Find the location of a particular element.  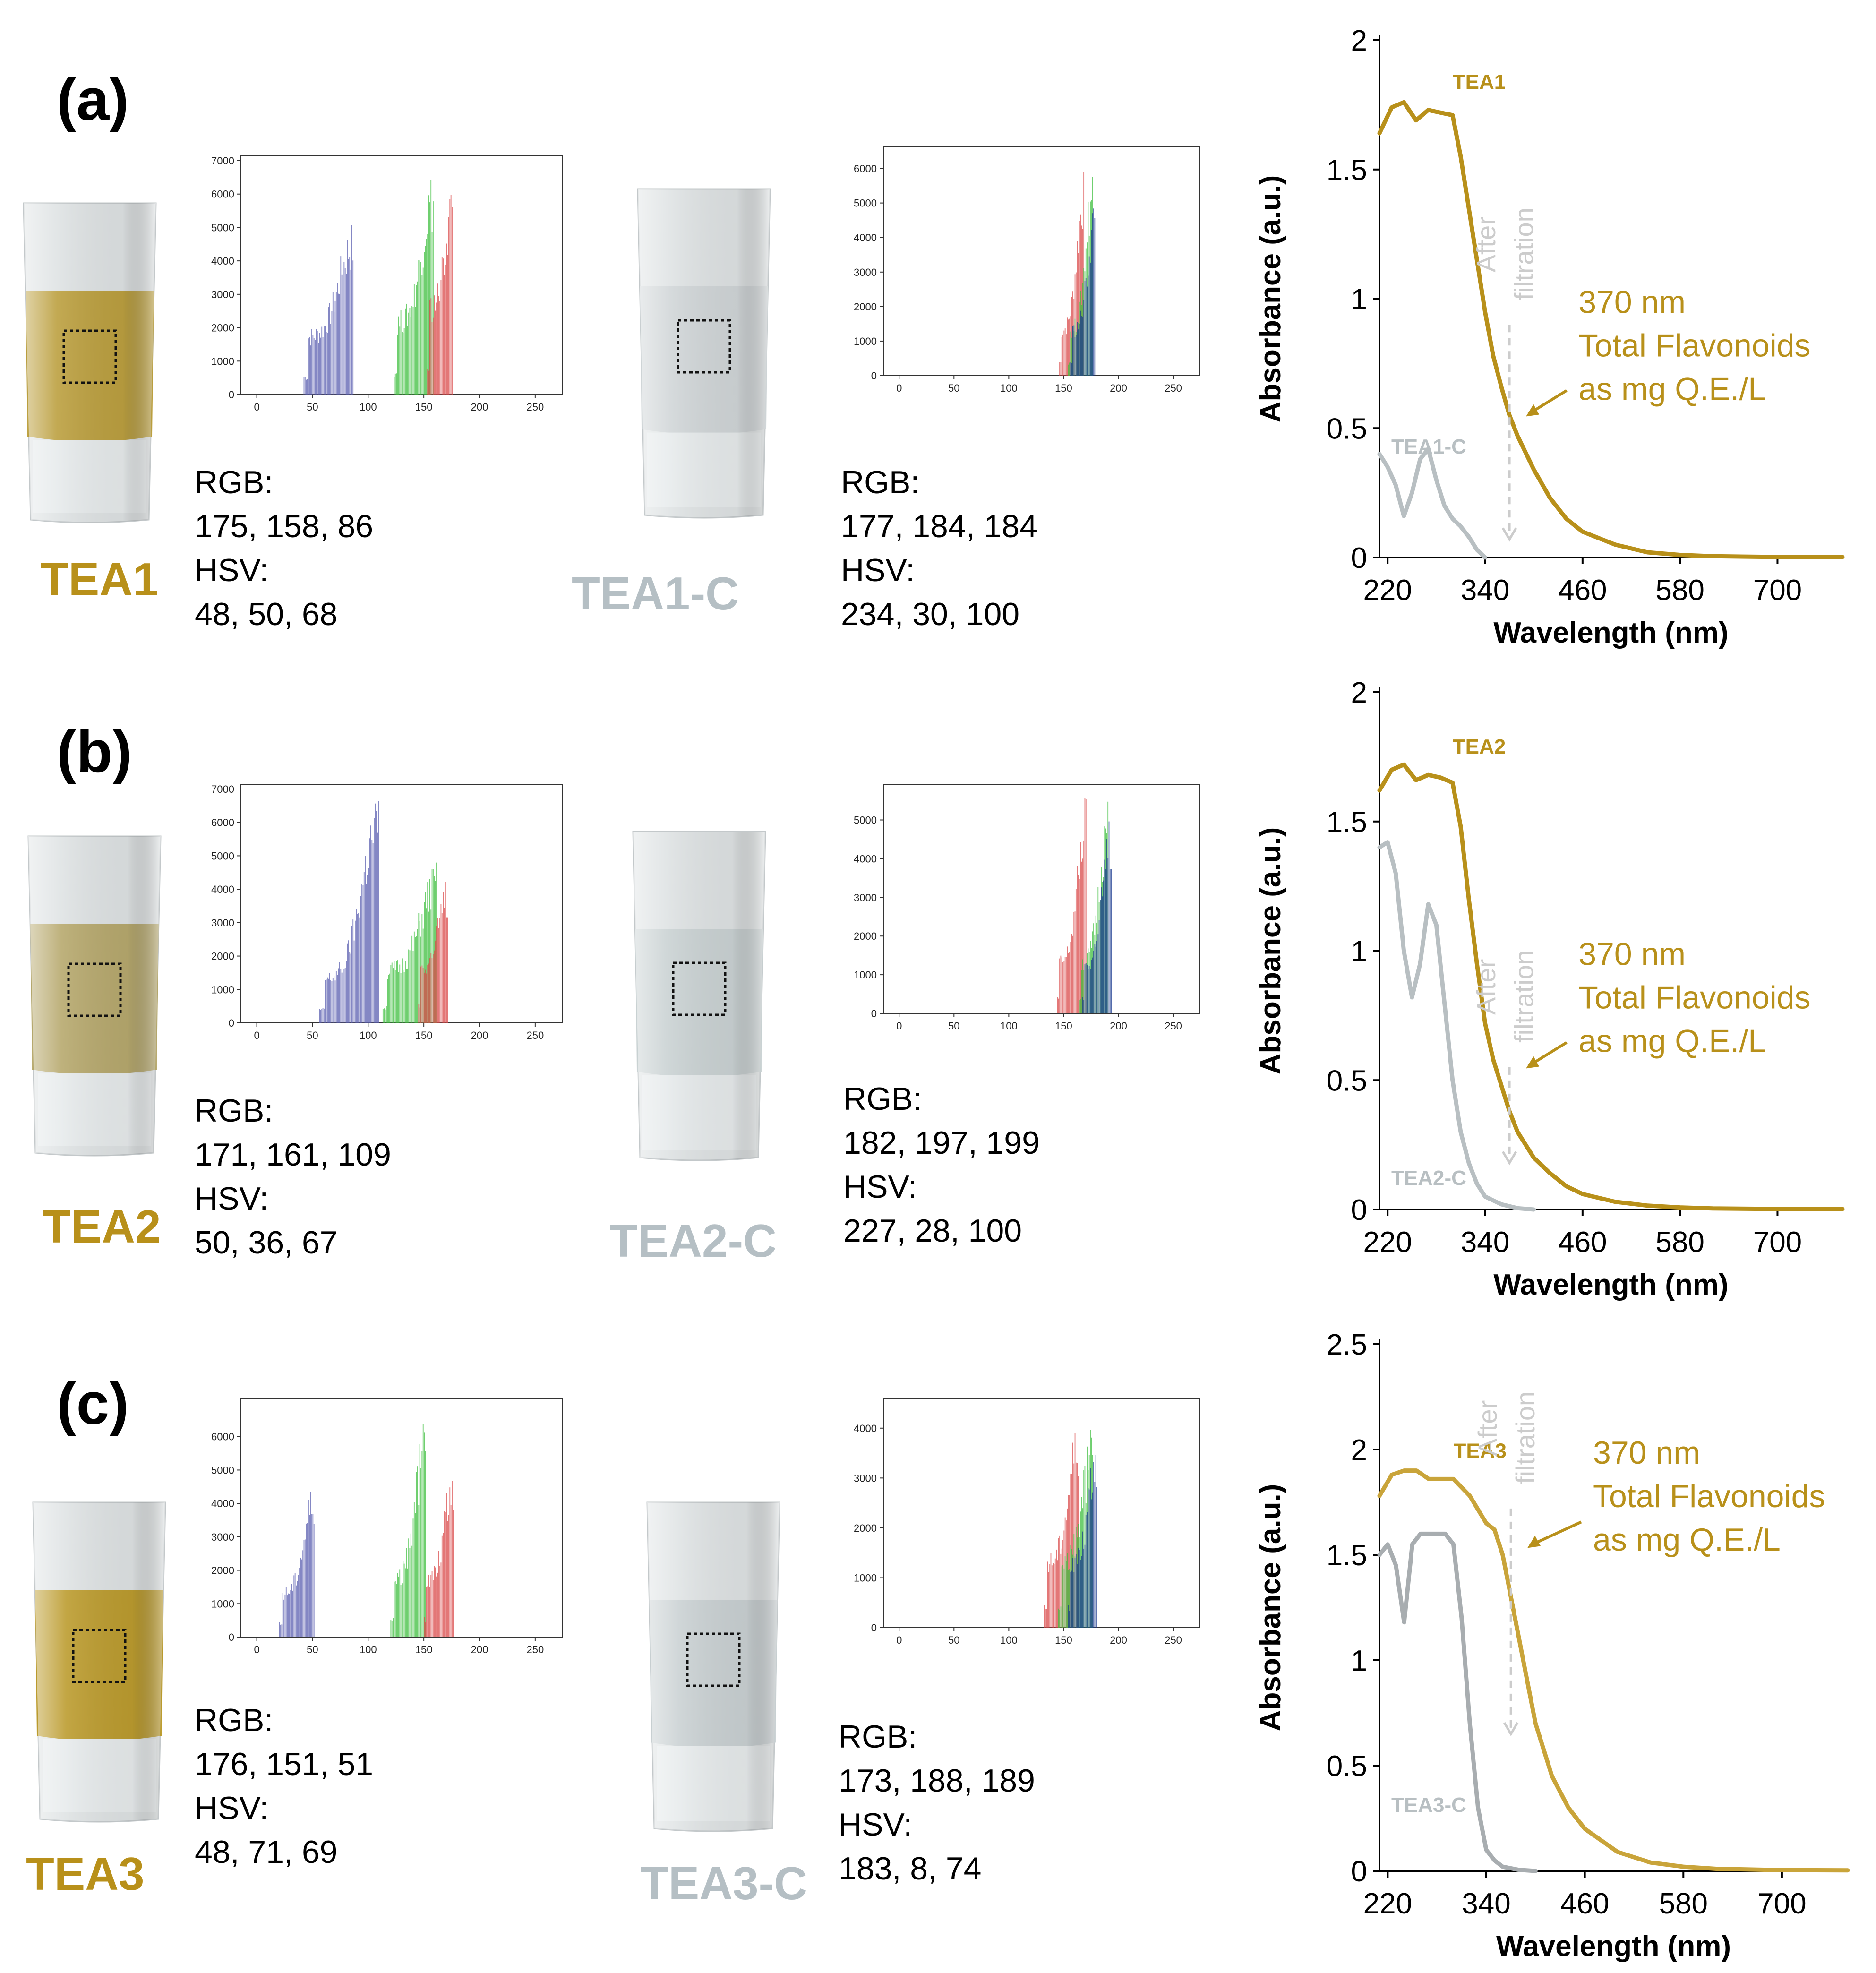

hsv-value: 48, 71, 69 is located at coordinates (266, 1852).